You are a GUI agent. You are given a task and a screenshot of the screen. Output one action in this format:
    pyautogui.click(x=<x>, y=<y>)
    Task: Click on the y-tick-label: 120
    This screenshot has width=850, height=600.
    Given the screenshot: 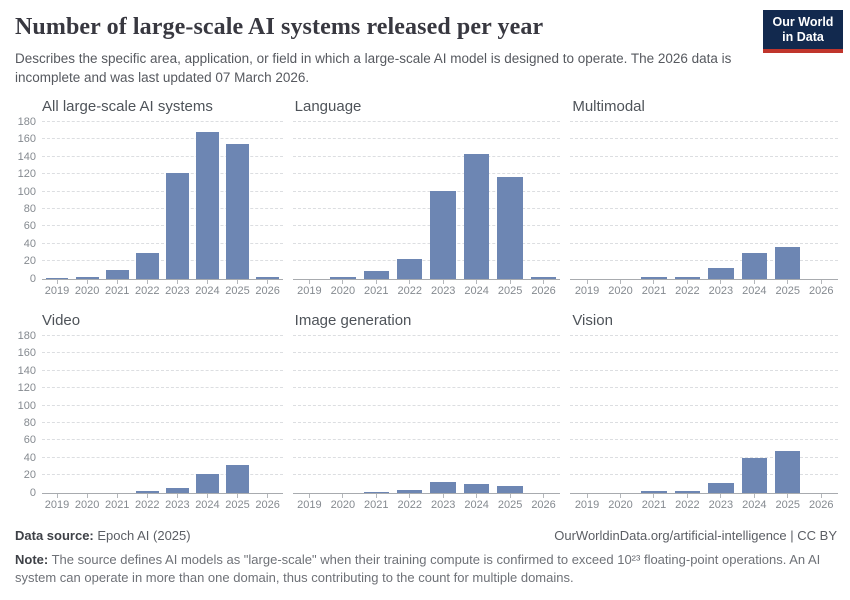 What is the action you would take?
    pyautogui.click(x=26, y=174)
    